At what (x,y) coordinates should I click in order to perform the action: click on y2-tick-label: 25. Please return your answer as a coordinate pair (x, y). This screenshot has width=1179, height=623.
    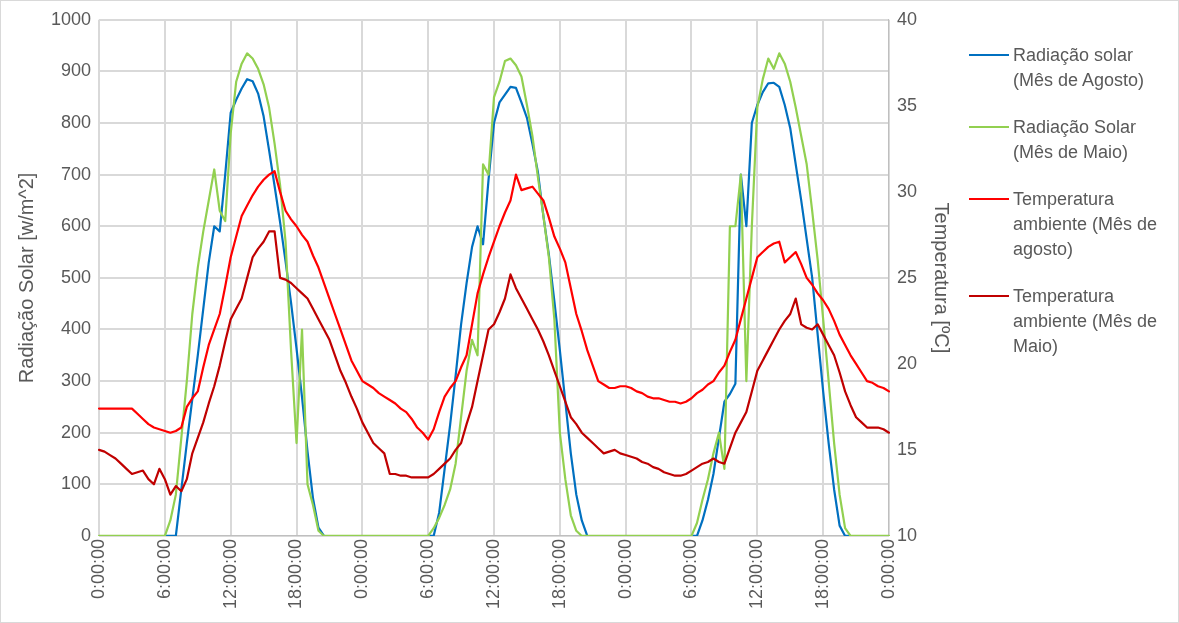
    Looking at the image, I should click on (907, 276).